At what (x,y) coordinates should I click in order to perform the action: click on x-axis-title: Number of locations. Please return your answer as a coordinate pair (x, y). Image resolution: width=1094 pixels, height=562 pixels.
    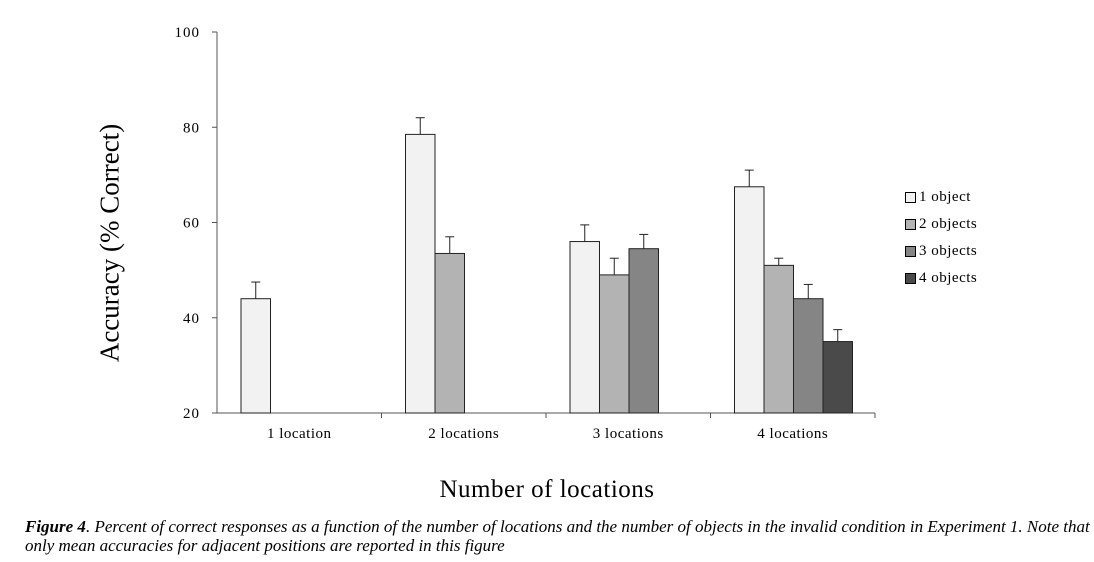
    Looking at the image, I should click on (547, 490).